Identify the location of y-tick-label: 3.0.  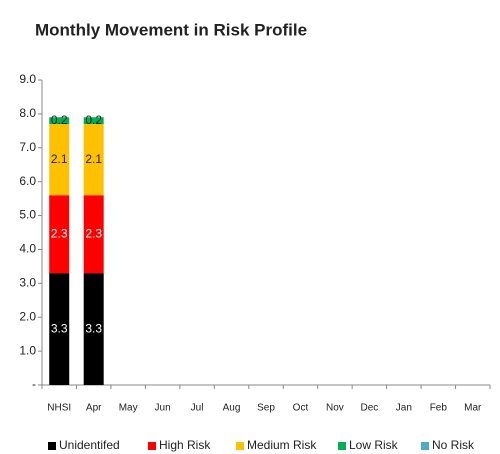
(27, 283).